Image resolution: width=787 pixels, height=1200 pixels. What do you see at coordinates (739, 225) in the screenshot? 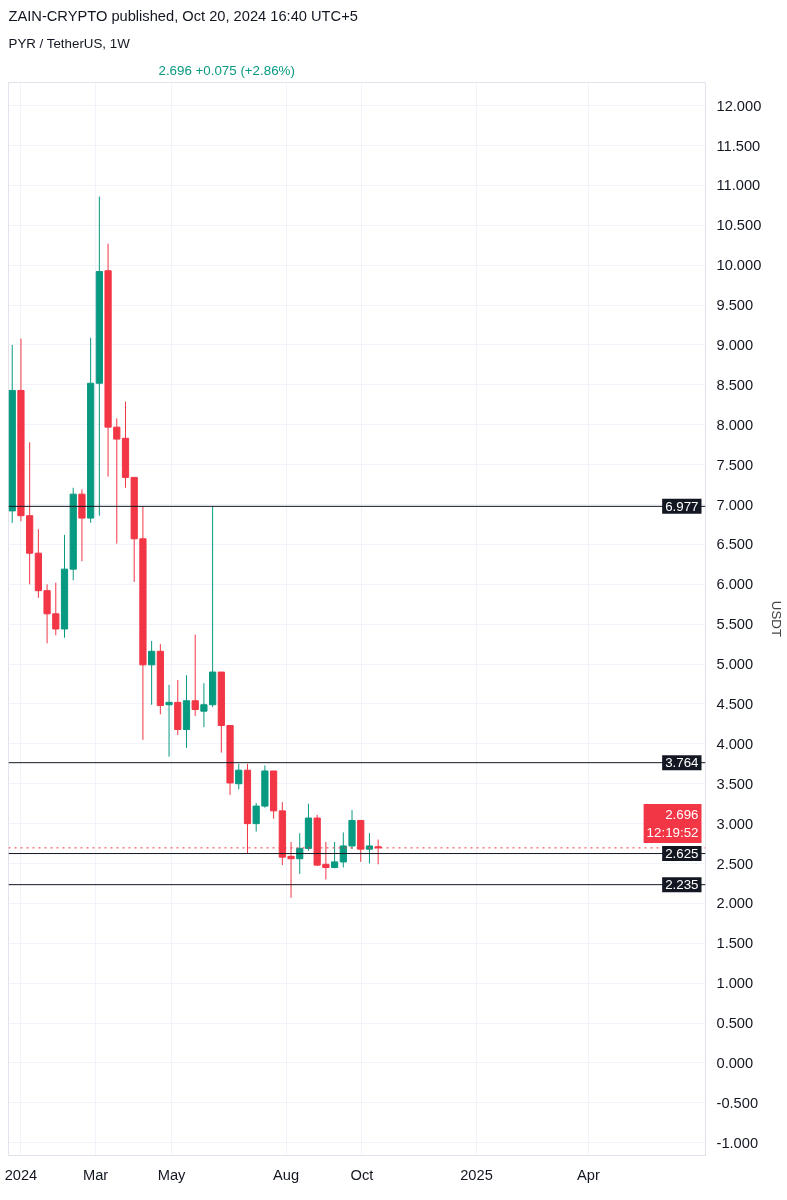
I see `y-tick-label: 10.500` at bounding box center [739, 225].